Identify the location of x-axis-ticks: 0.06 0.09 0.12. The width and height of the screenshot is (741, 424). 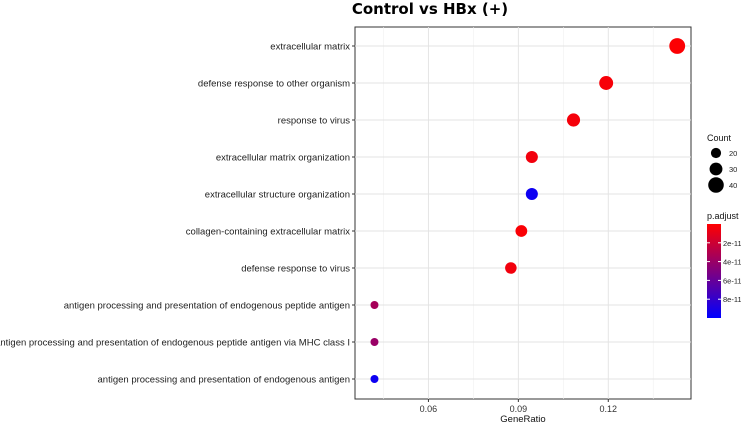
(518, 406).